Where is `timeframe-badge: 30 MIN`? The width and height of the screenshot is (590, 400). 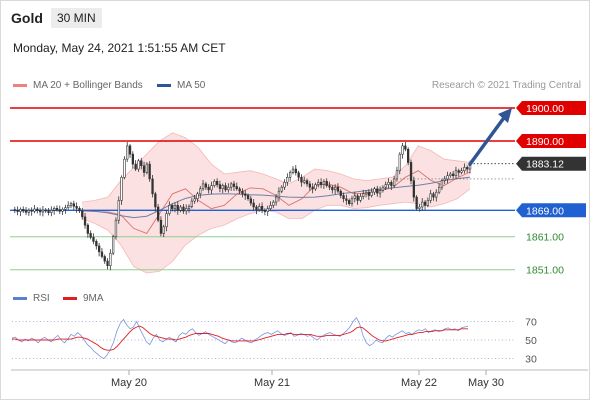 timeframe-badge: 30 MIN is located at coordinates (76, 18).